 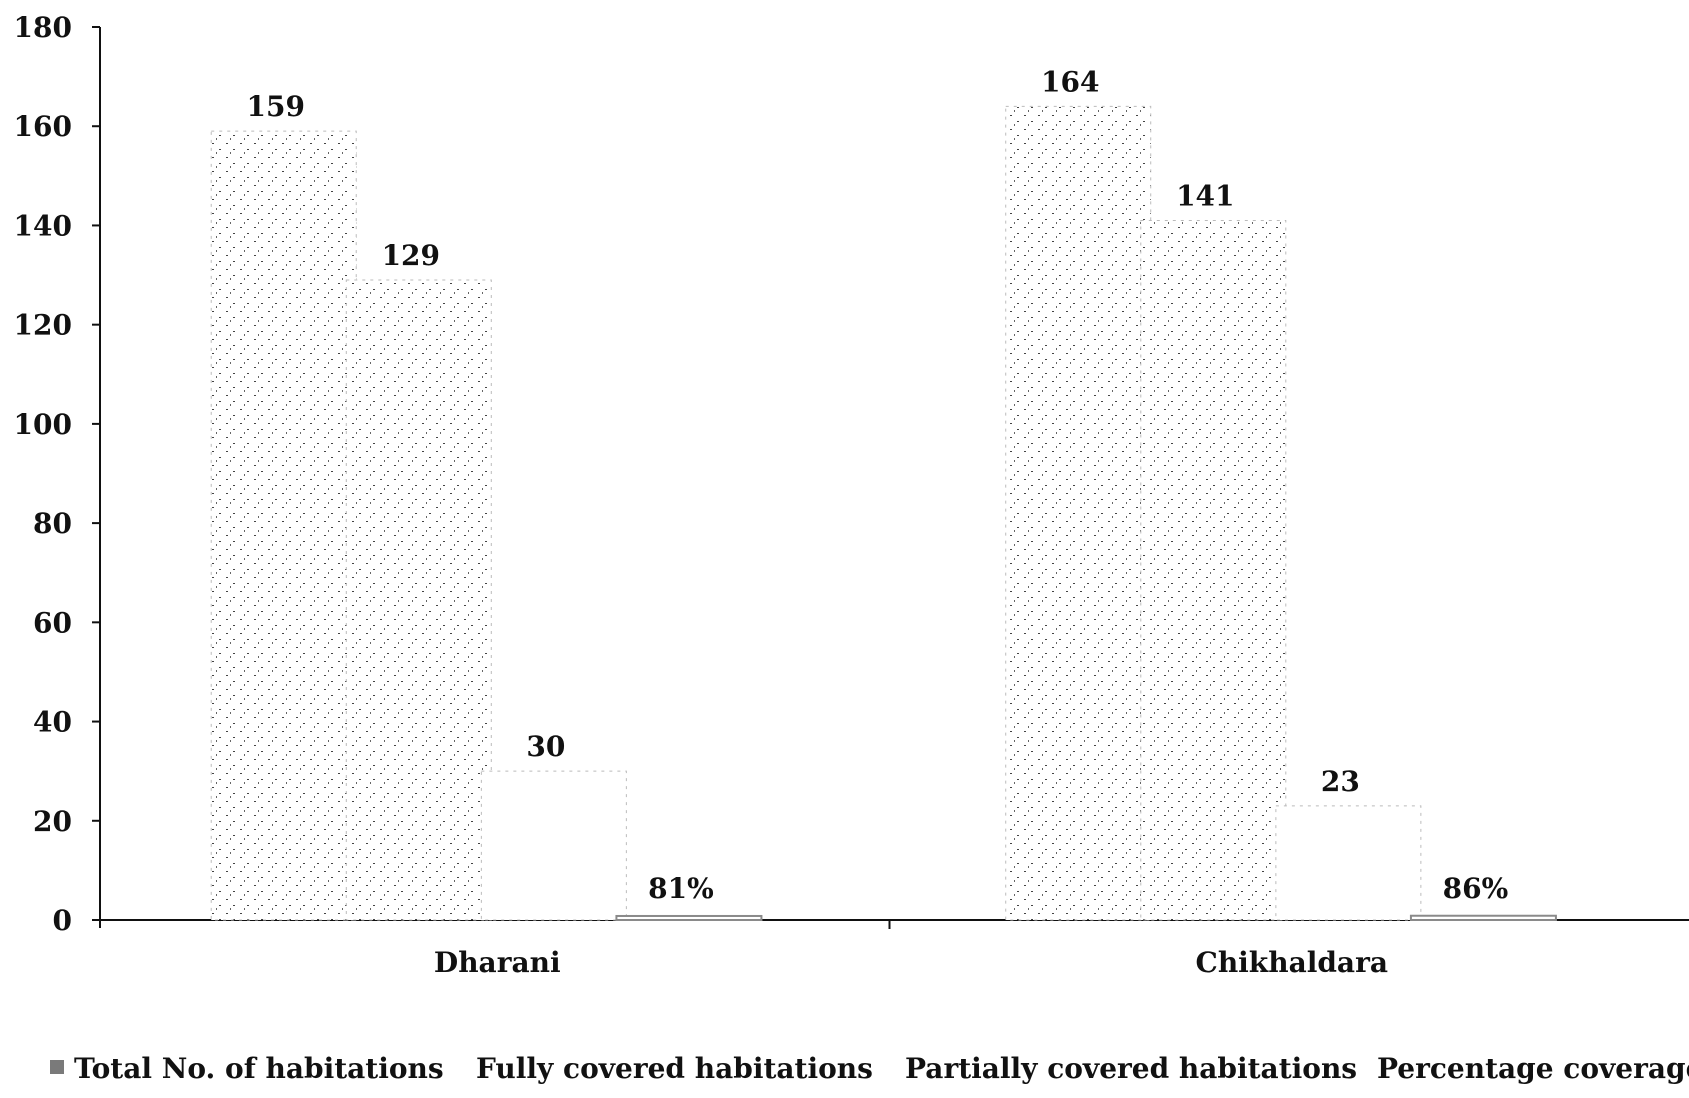 What do you see at coordinates (1131, 1068) in the screenshot?
I see `legend-label: Partially covered habitations` at bounding box center [1131, 1068].